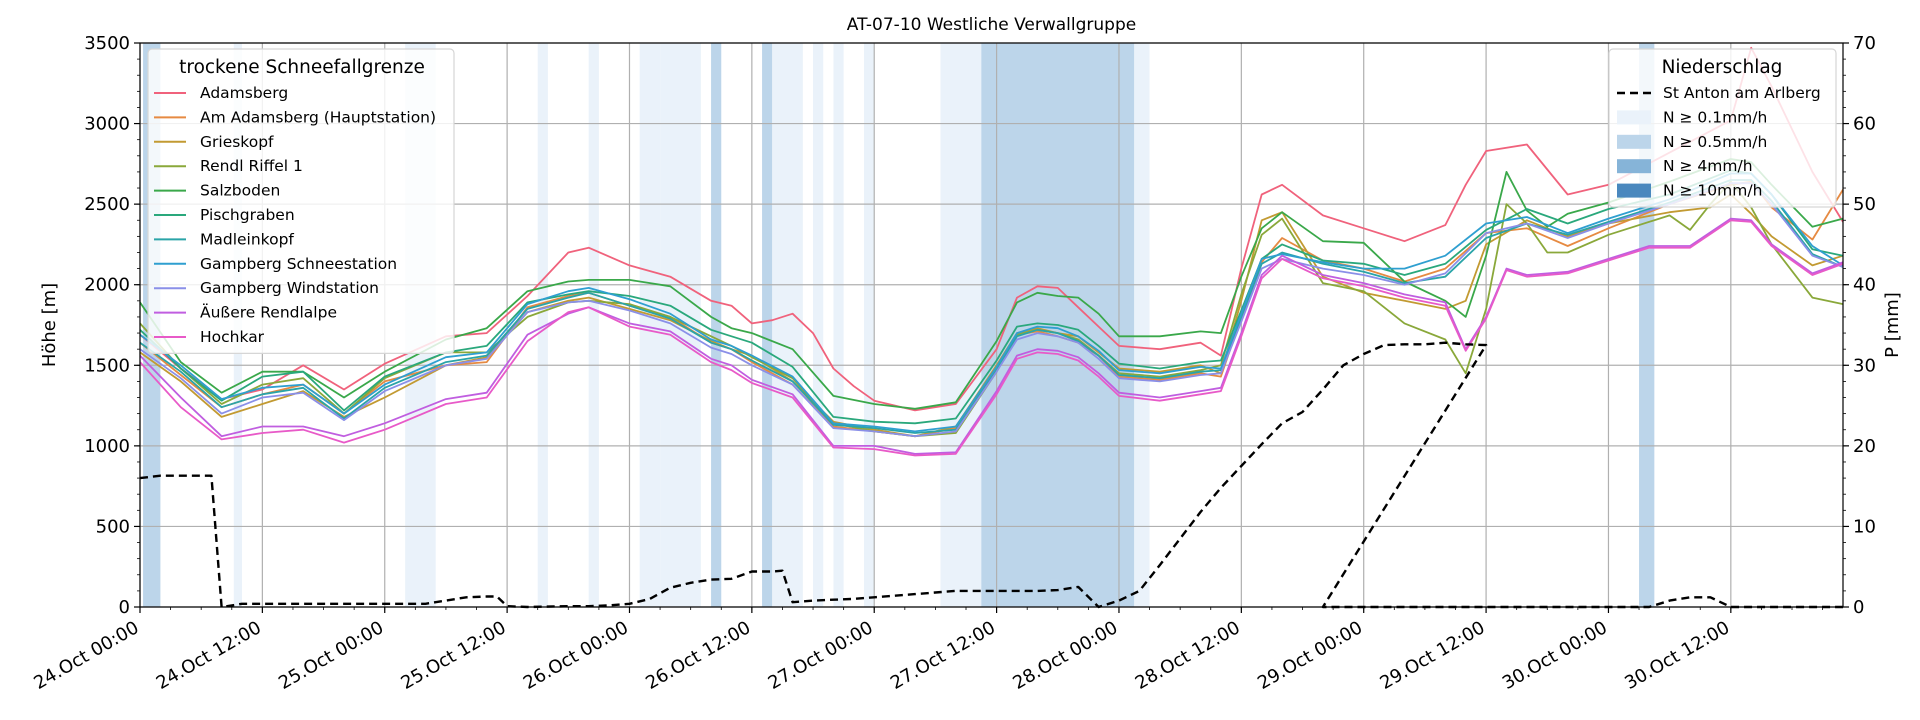 The height and width of the screenshot is (720, 1920). What do you see at coordinates (1715, 142) in the screenshot?
I see `legend-entry: N ≥ 0.5mm/h` at bounding box center [1715, 142].